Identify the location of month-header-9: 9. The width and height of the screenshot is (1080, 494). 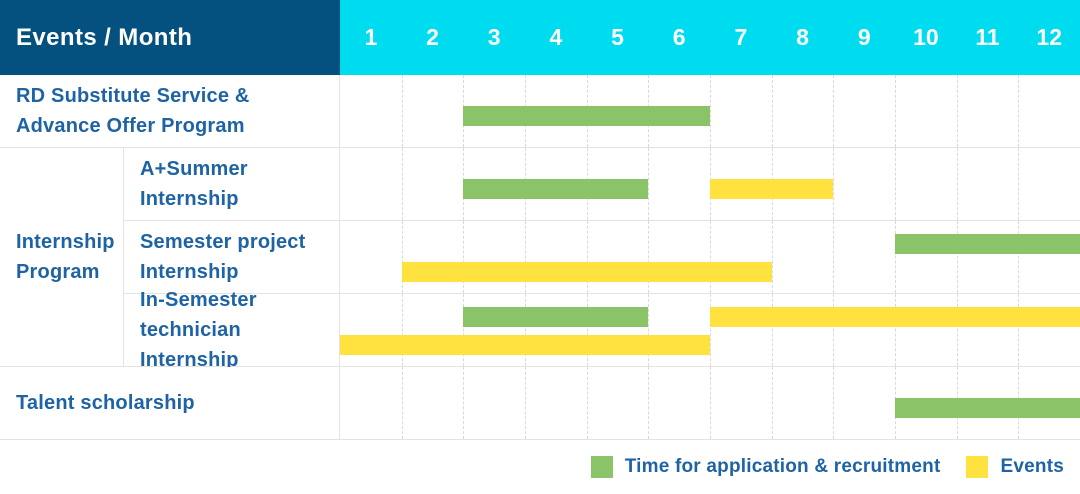
(864, 37).